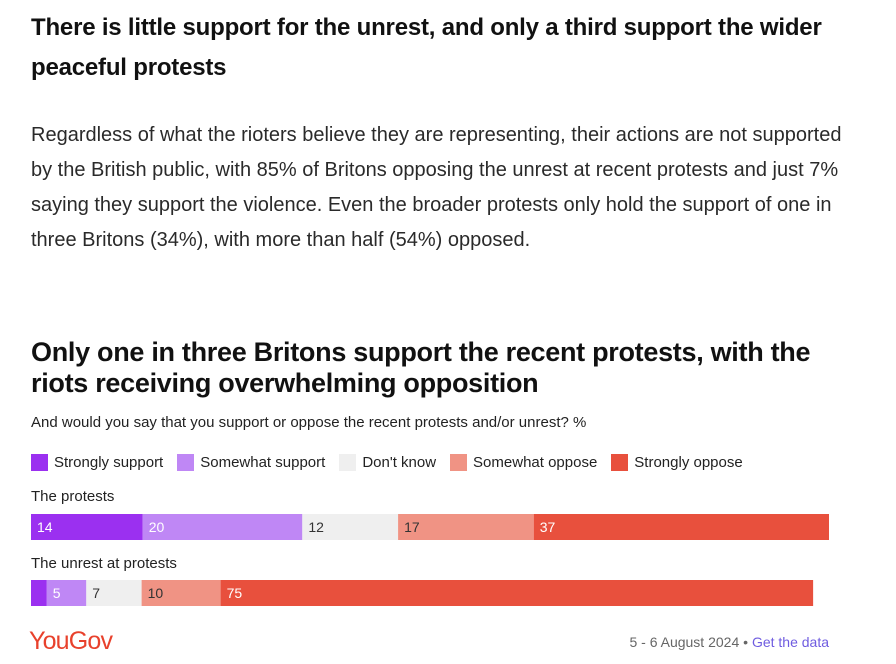 The width and height of the screenshot is (896, 664). What do you see at coordinates (71, 641) in the screenshot?
I see `yougov-logo: YouGov` at bounding box center [71, 641].